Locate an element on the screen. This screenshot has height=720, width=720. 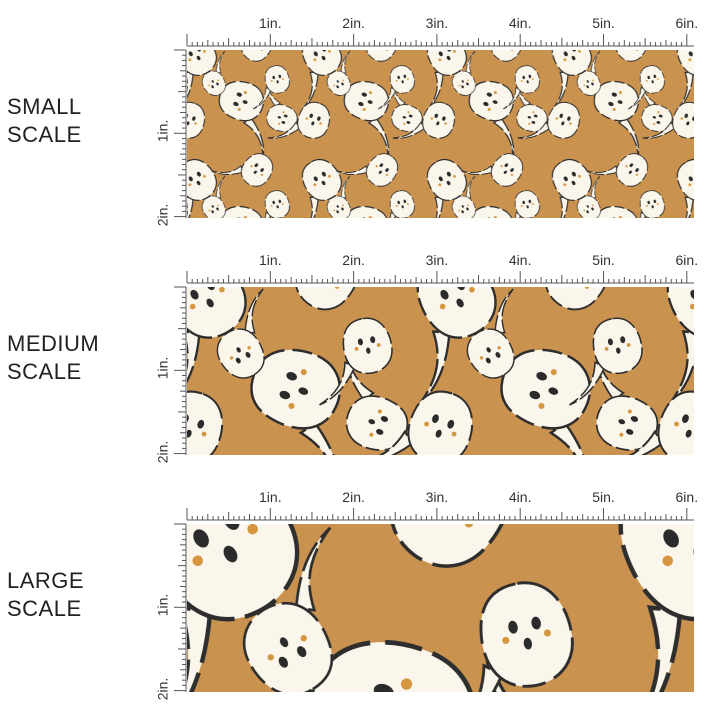
scale-label: MEDIUM SCALE is located at coordinates (53, 358).